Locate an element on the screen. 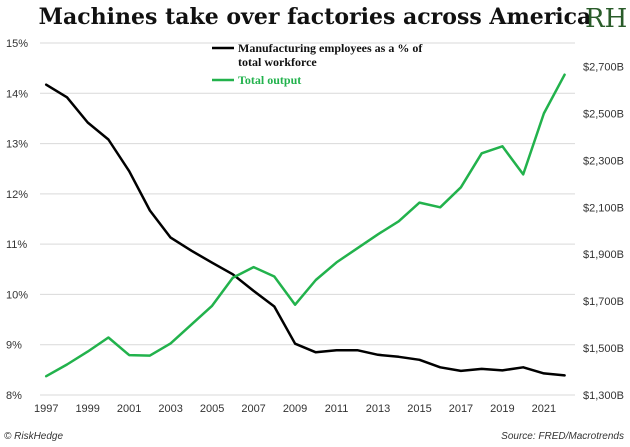 Image resolution: width=630 pixels, height=447 pixels. legend-label-employees: total workforce is located at coordinates (277, 62).